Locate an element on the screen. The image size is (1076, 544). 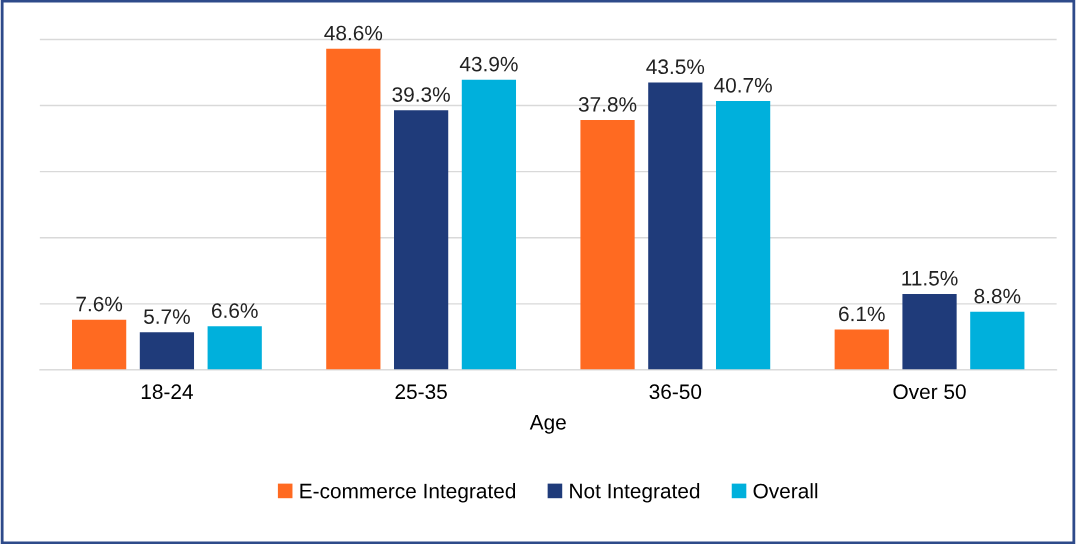
data-label: 48.6% is located at coordinates (353, 33).